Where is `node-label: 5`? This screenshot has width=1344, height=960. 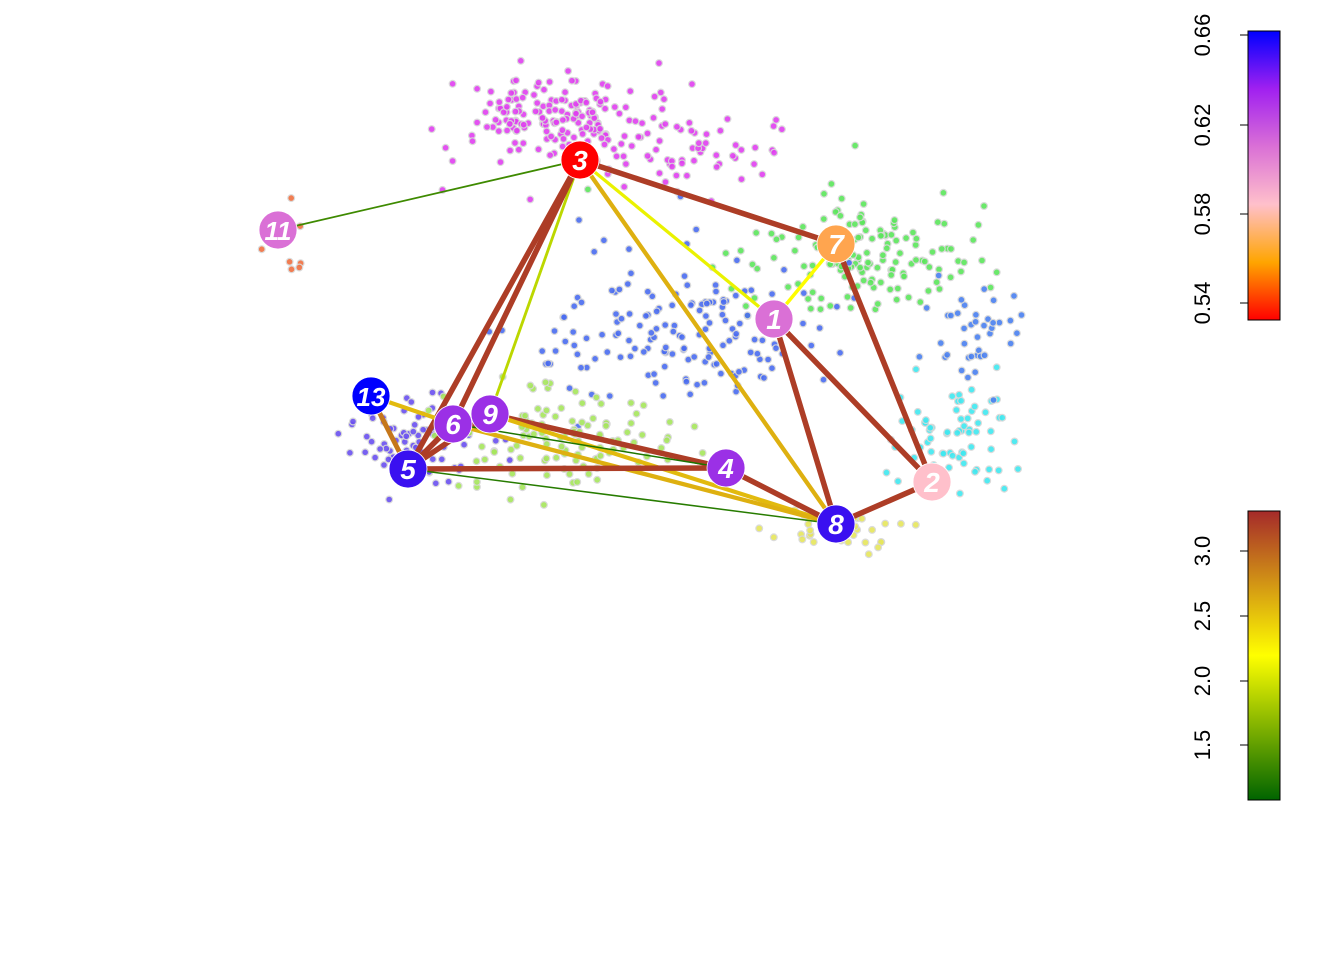
node-label: 5 is located at coordinates (408, 469).